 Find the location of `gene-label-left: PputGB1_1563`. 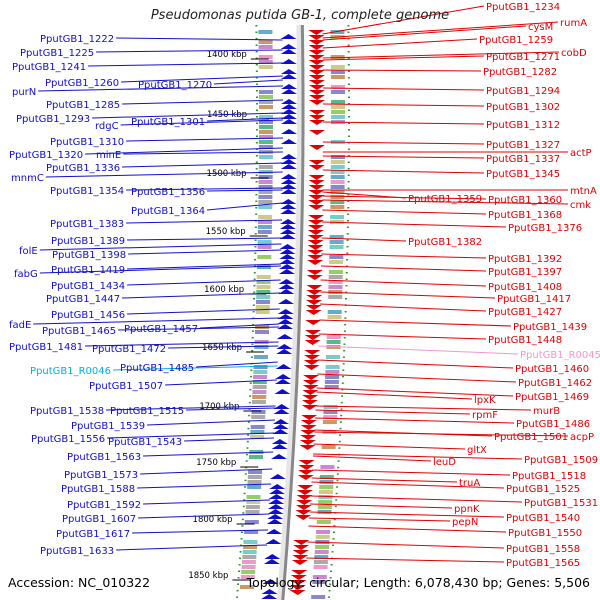

gene-label-left: PputGB1_1563 is located at coordinates (104, 457).